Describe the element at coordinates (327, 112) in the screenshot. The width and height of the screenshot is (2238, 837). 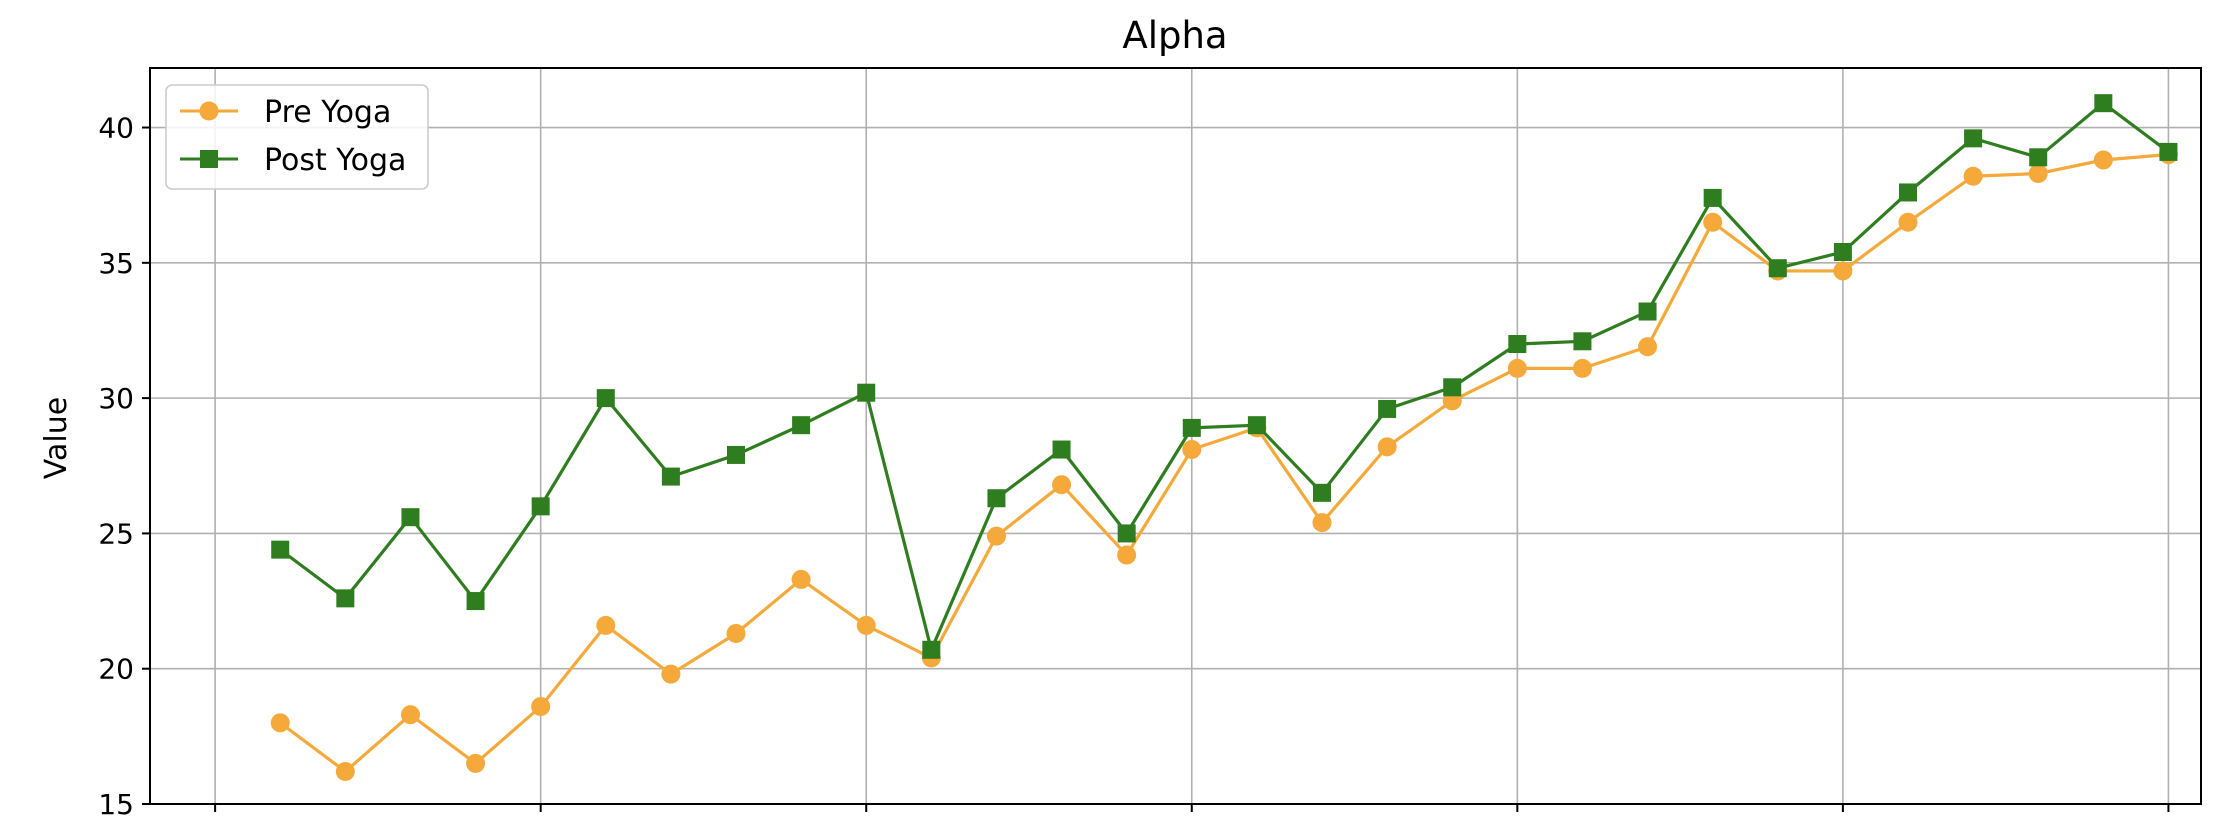
I see `legend-label: Pre Yoga` at that location.